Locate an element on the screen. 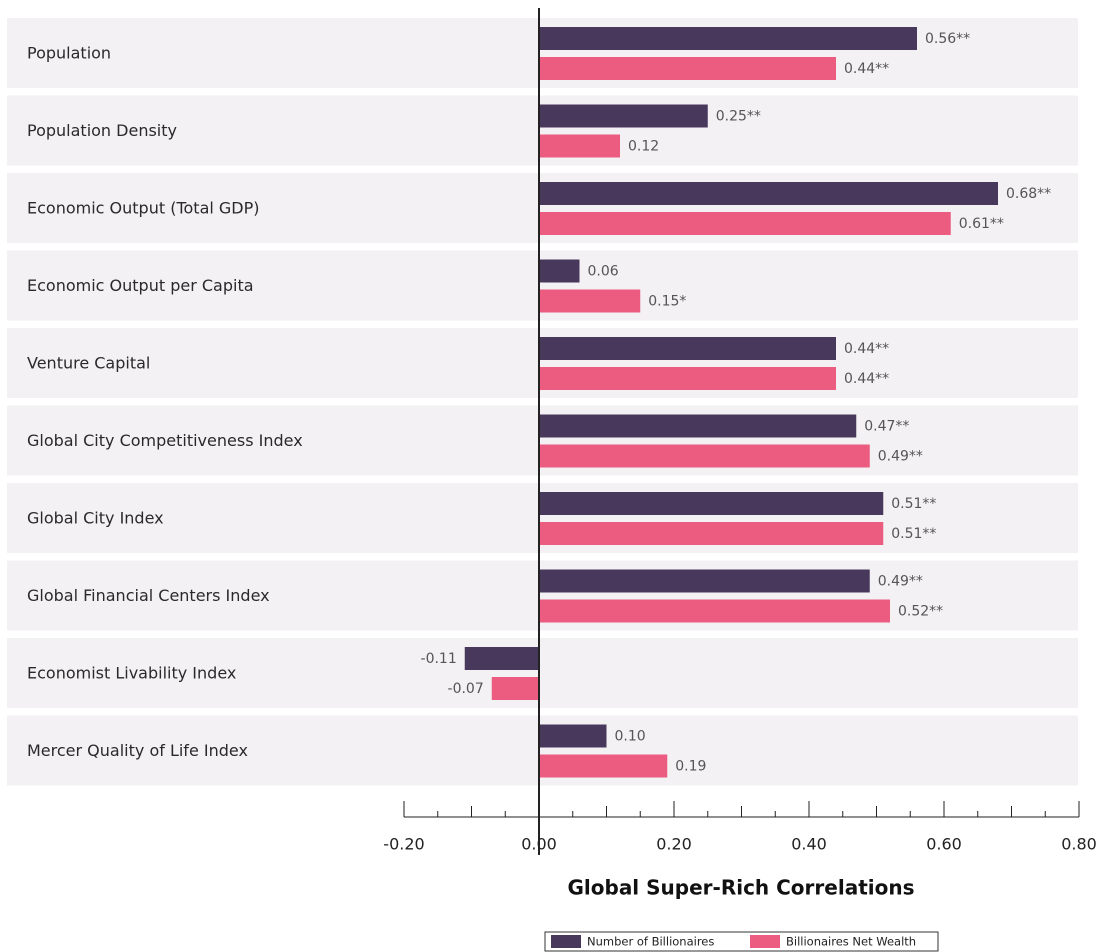  legend-label: Number of Billionaires is located at coordinates (650, 942).